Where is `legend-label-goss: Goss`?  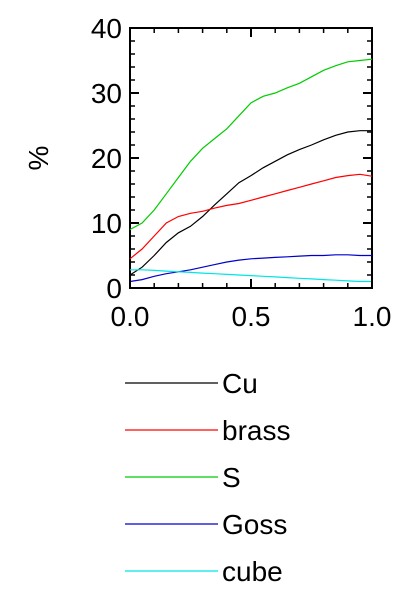 legend-label-goss: Goss is located at coordinates (254, 524).